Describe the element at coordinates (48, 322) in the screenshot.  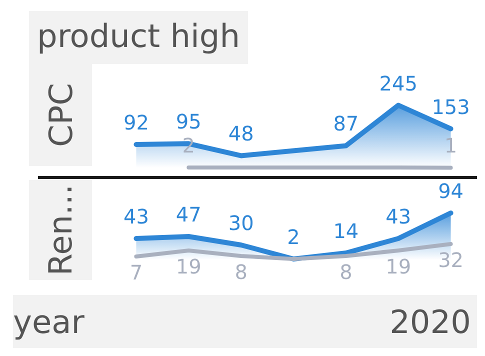
I see `x-axis-title: year` at that location.